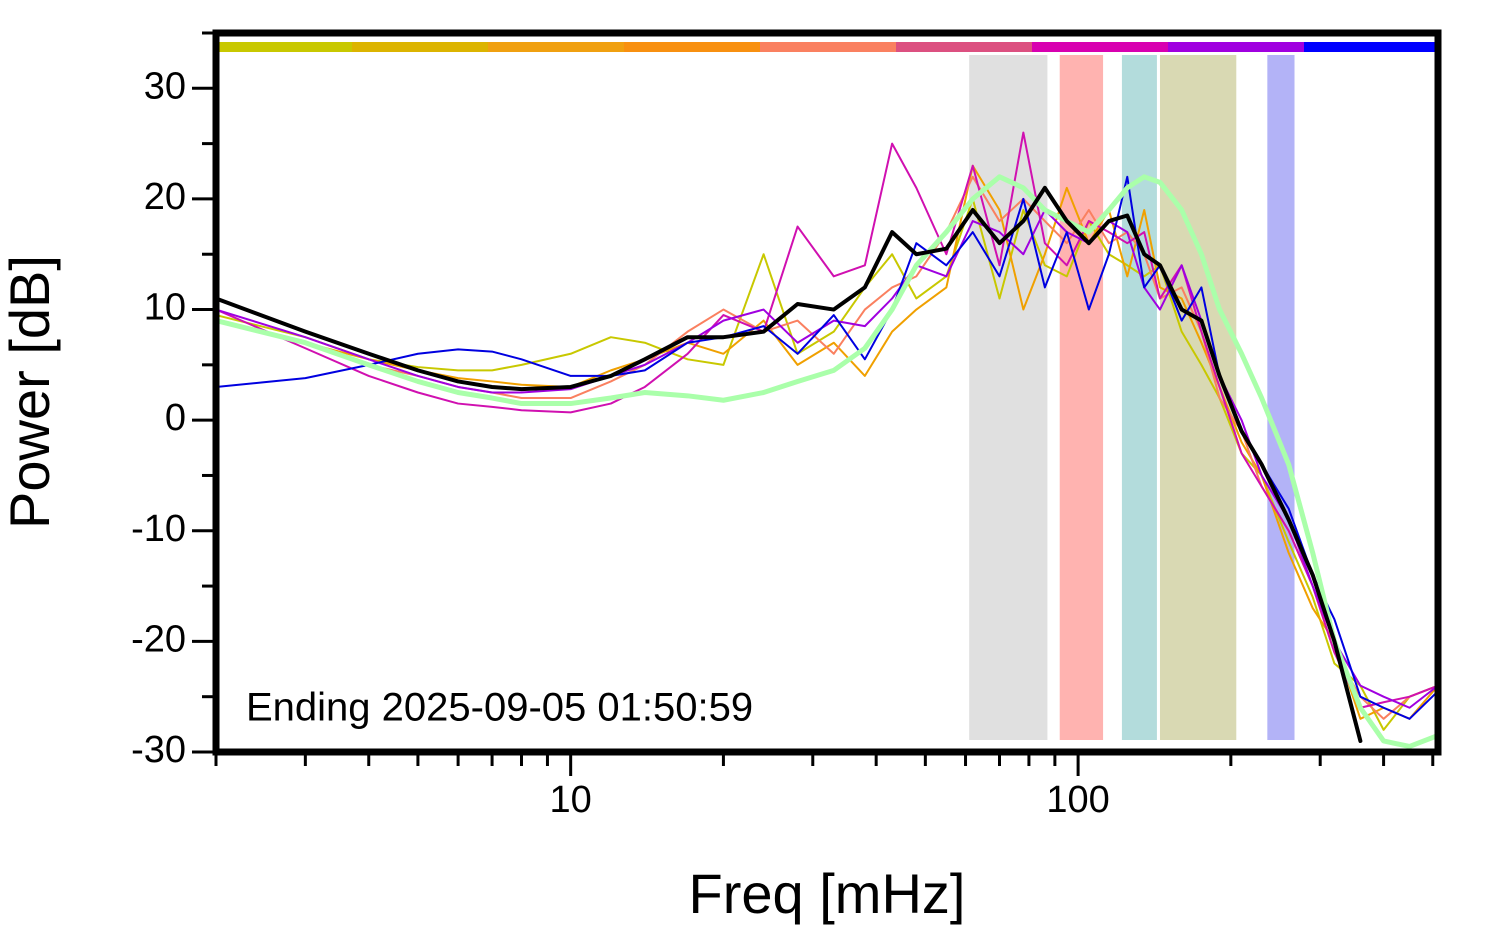 This screenshot has width=1494, height=952. Describe the element at coordinates (158, 639) in the screenshot. I see `y-tick-label: -20` at that location.